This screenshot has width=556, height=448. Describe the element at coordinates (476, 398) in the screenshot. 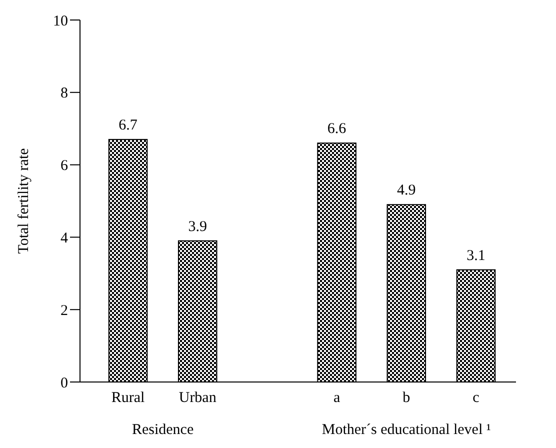

I see `x-tick-label: c` at that location.